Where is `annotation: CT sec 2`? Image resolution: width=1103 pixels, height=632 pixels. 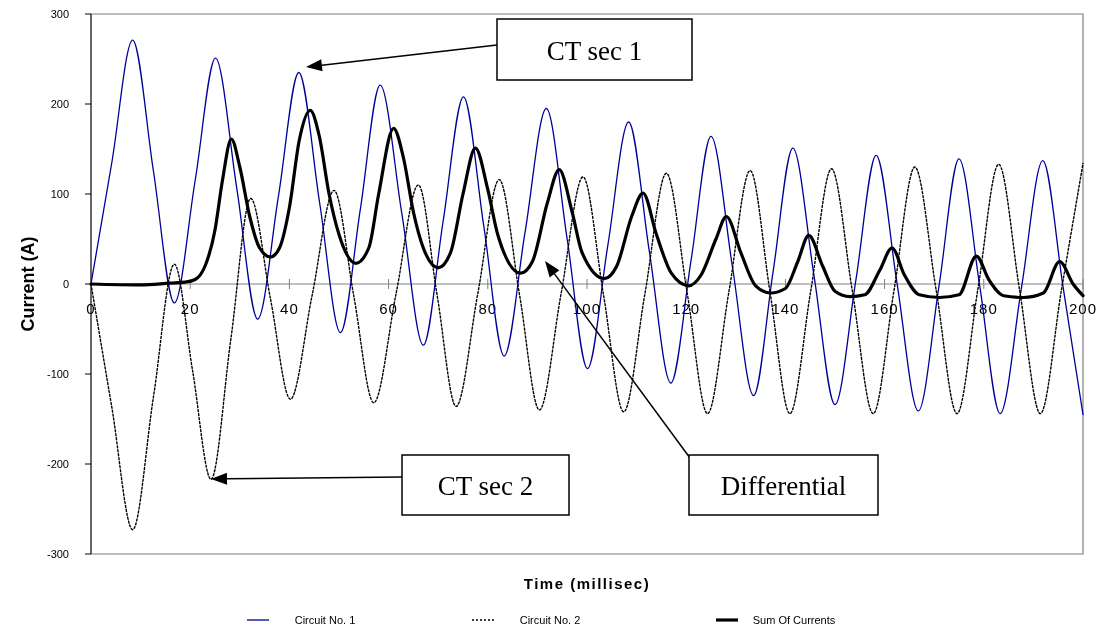
annotation: CT sec 2 is located at coordinates (485, 486).